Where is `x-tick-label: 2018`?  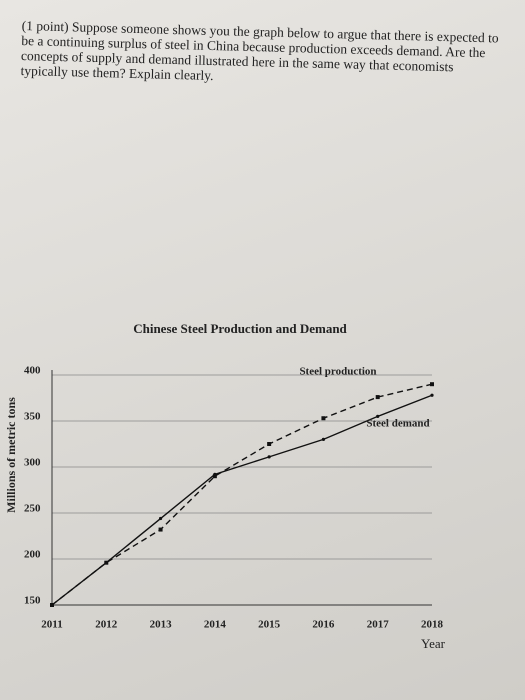
x-tick-label: 2018 is located at coordinates (432, 625).